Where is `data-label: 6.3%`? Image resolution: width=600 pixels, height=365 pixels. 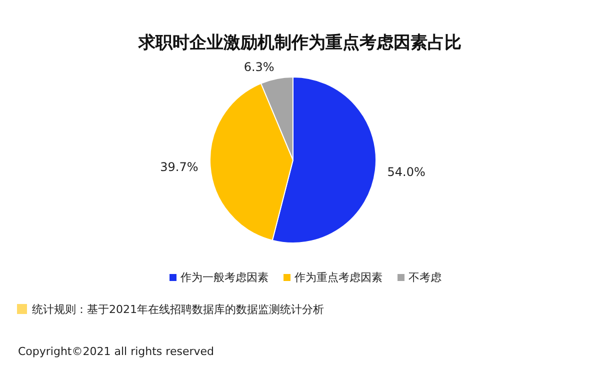
data-label: 6.3% is located at coordinates (259, 67).